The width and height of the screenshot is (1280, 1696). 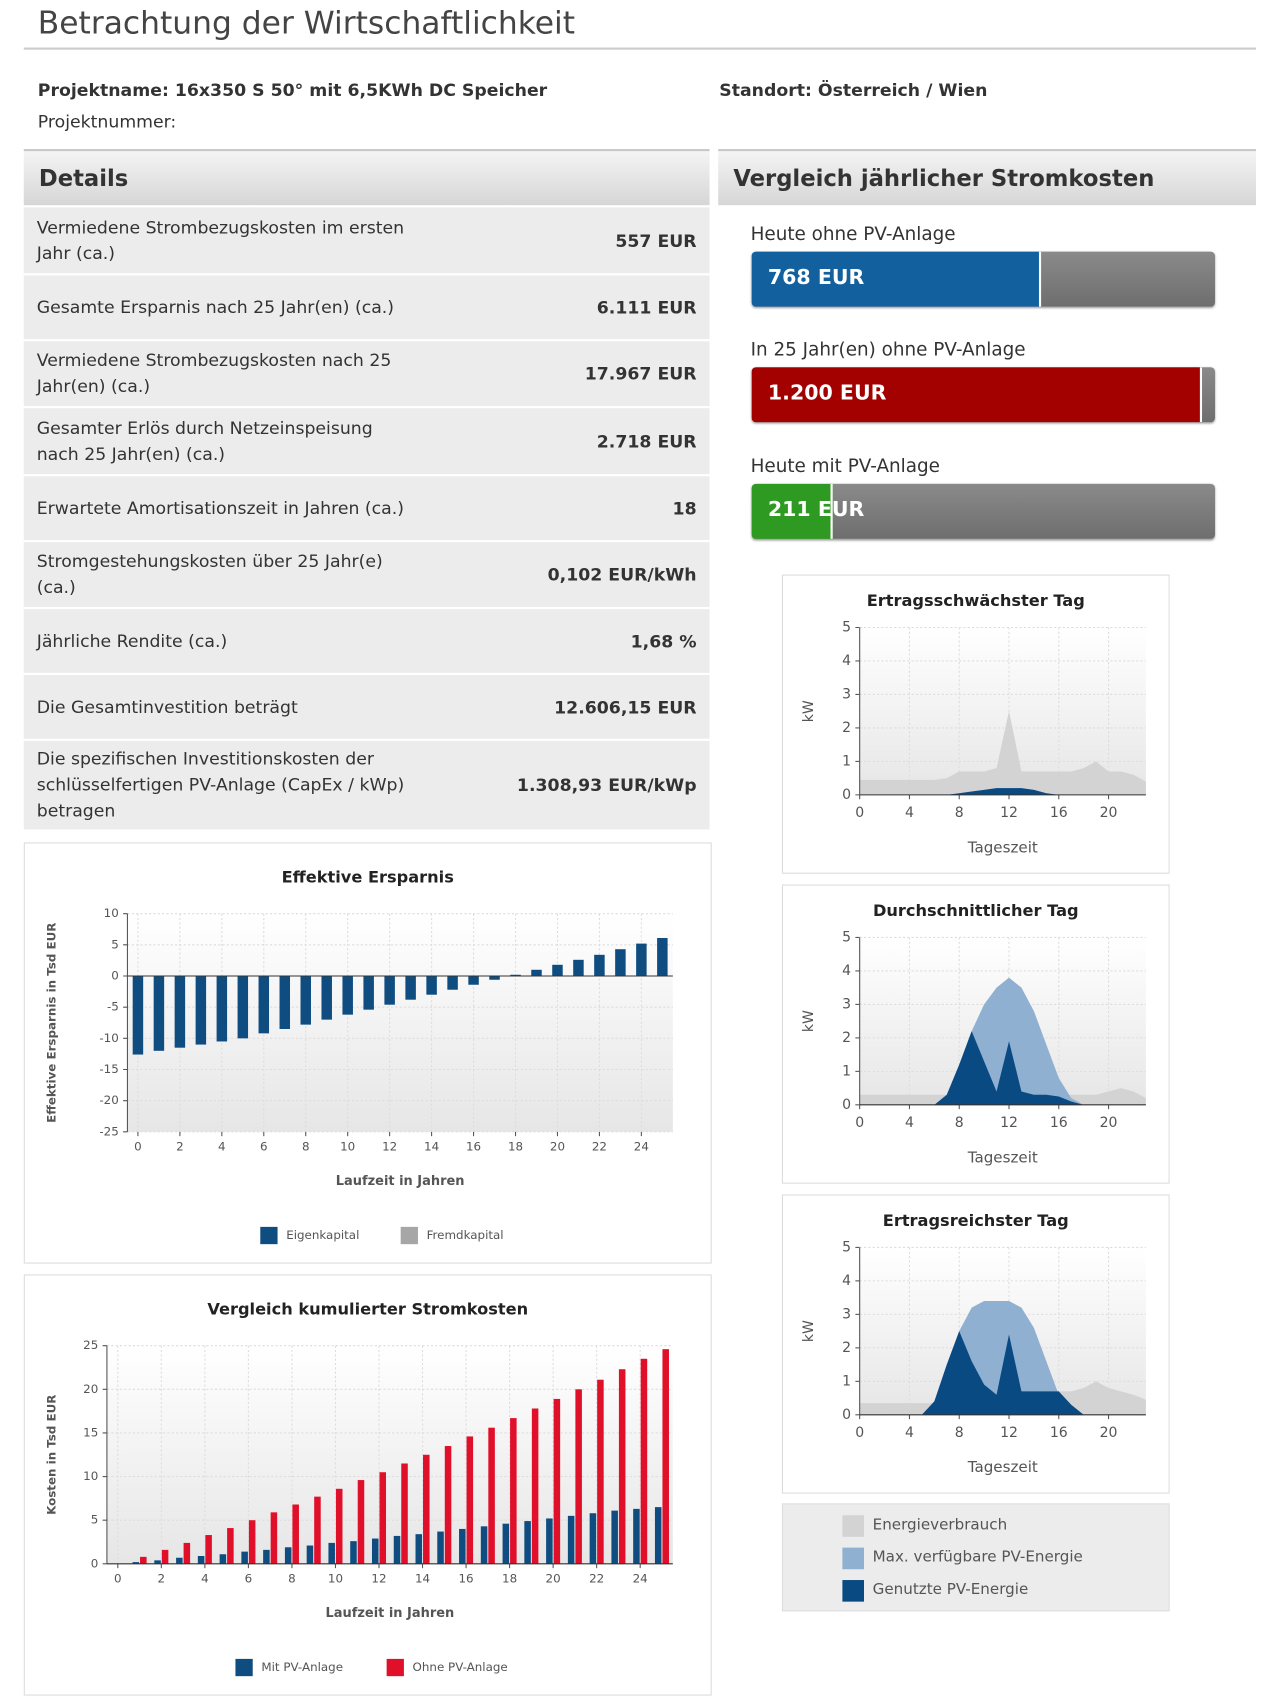 I want to click on title-rule, so click(x=640, y=48).